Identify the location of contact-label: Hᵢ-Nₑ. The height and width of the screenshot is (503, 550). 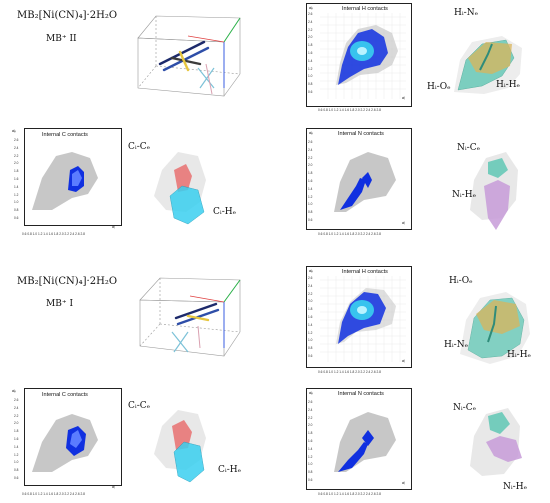
(466, 13).